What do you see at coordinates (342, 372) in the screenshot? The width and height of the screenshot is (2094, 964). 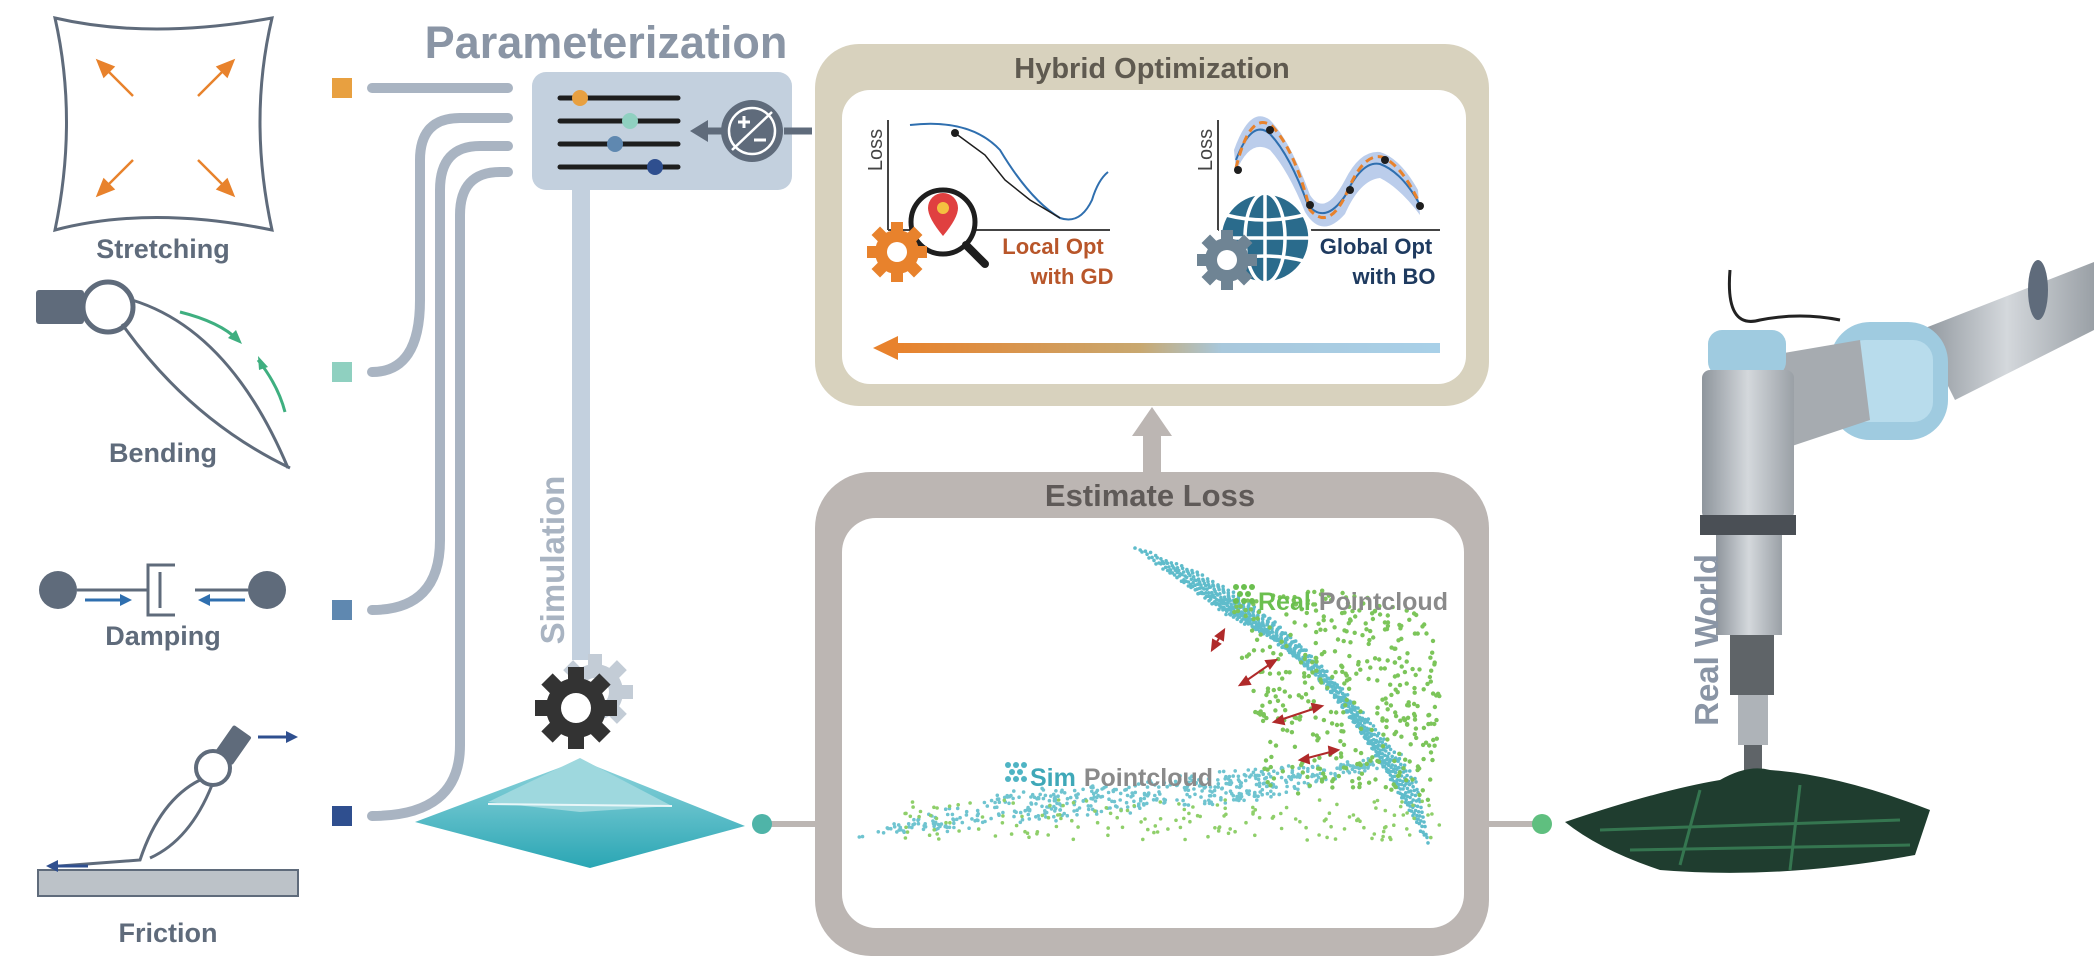 I see `bending-marker` at bounding box center [342, 372].